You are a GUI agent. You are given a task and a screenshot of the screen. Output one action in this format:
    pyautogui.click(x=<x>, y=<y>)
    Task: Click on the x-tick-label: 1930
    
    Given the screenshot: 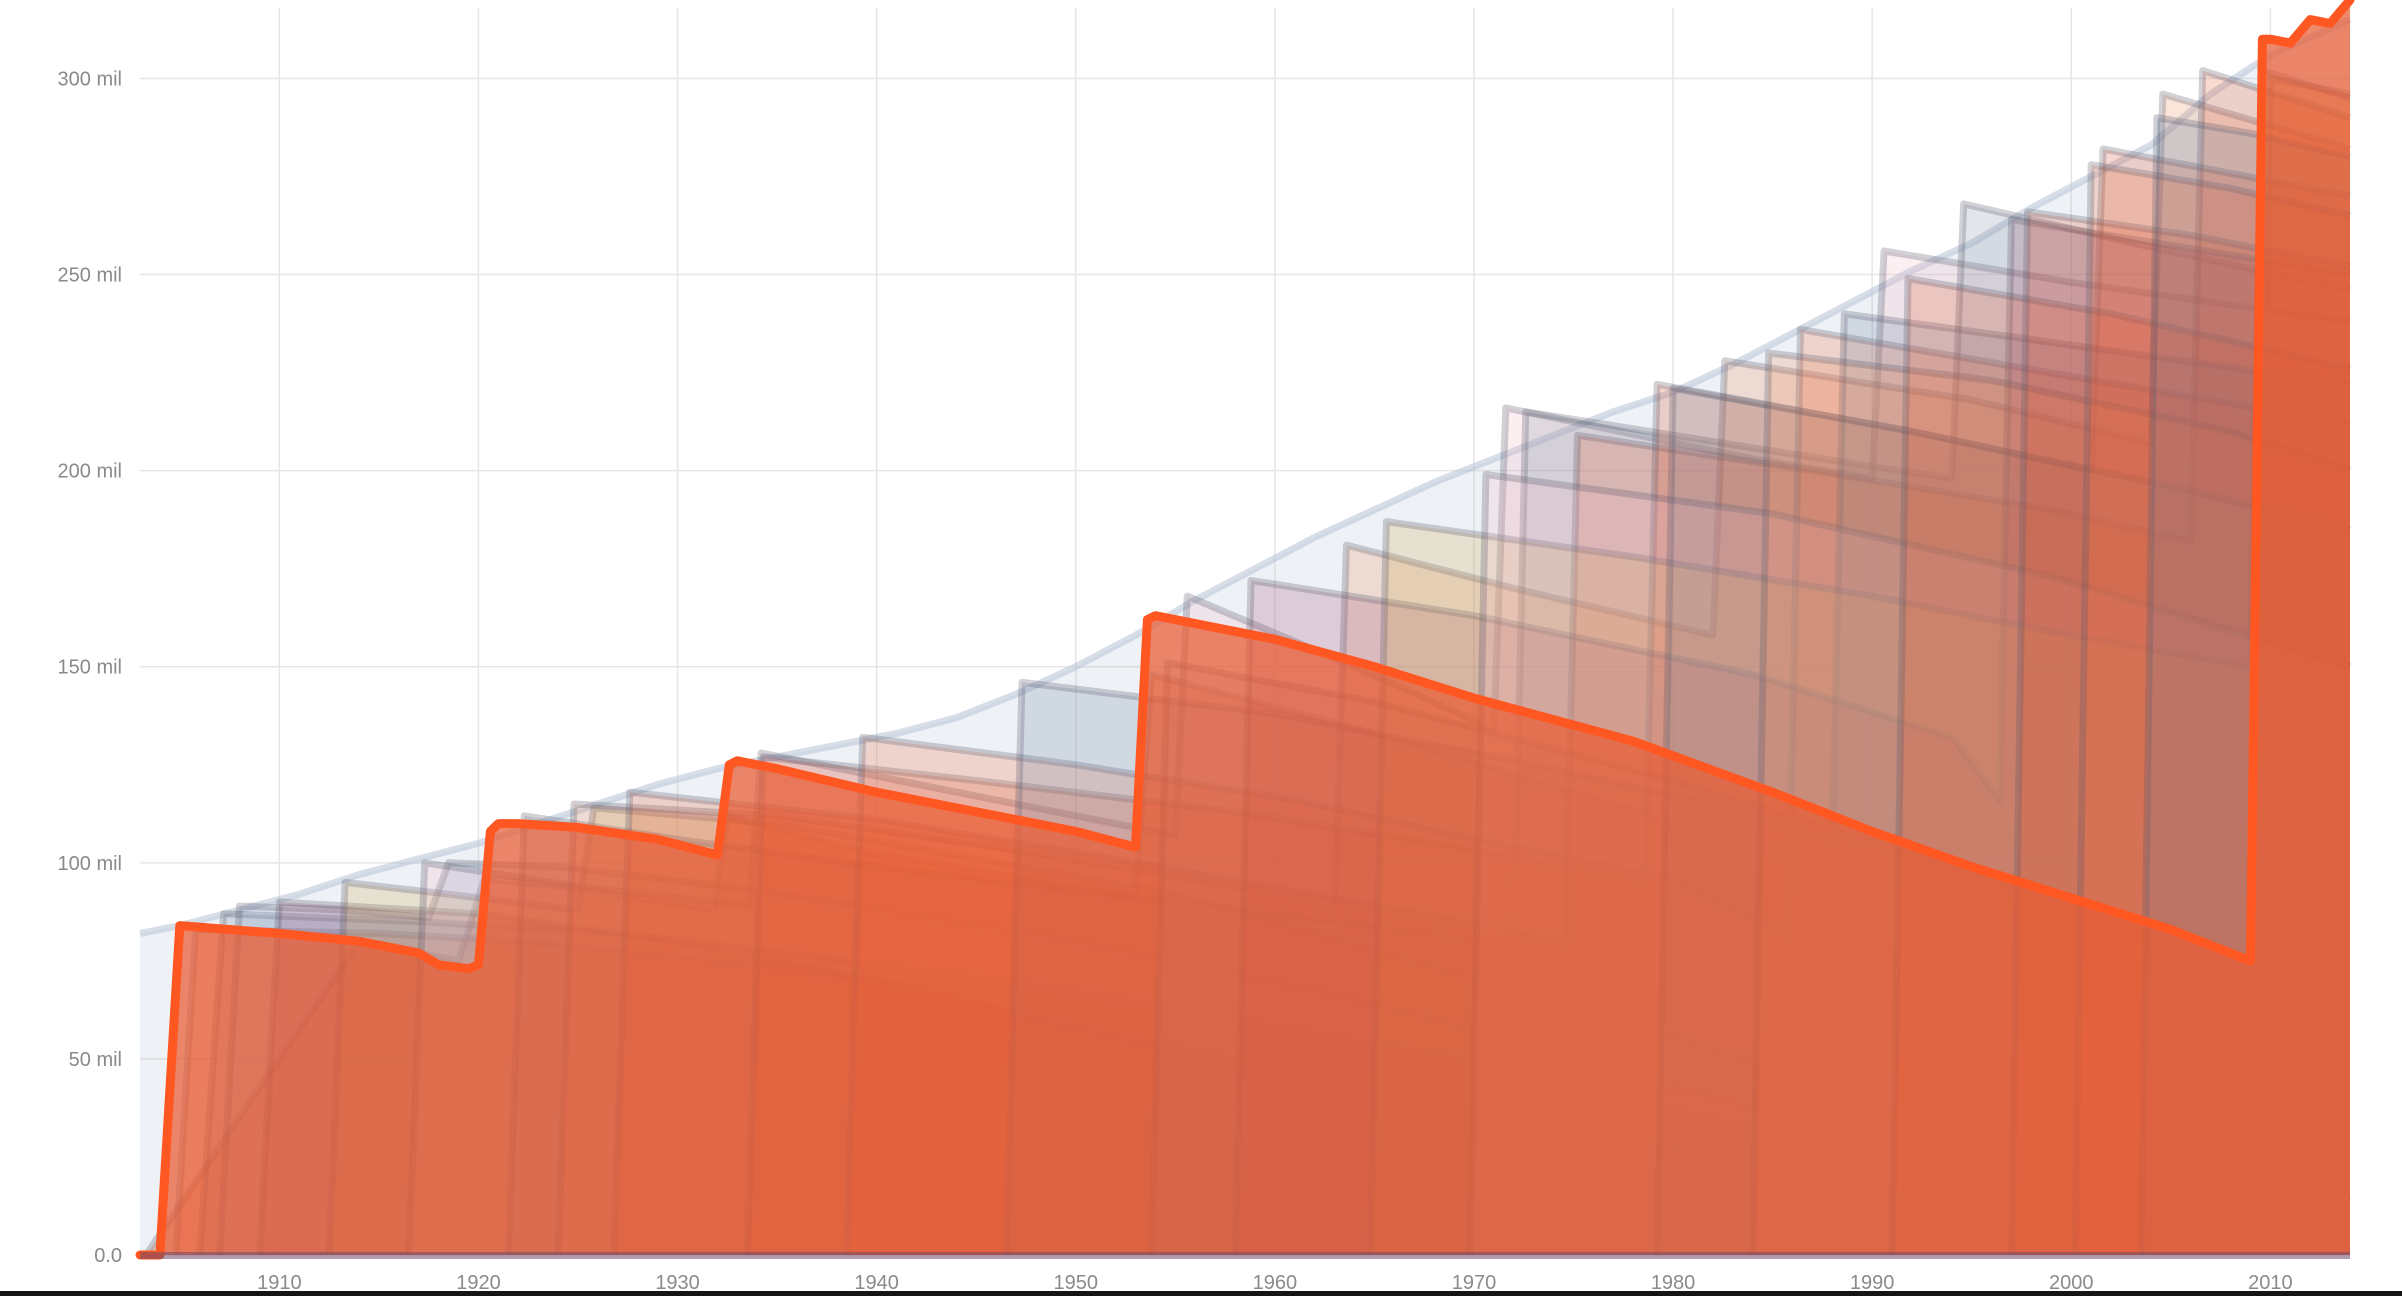 What is the action you would take?
    pyautogui.click(x=677, y=1283)
    